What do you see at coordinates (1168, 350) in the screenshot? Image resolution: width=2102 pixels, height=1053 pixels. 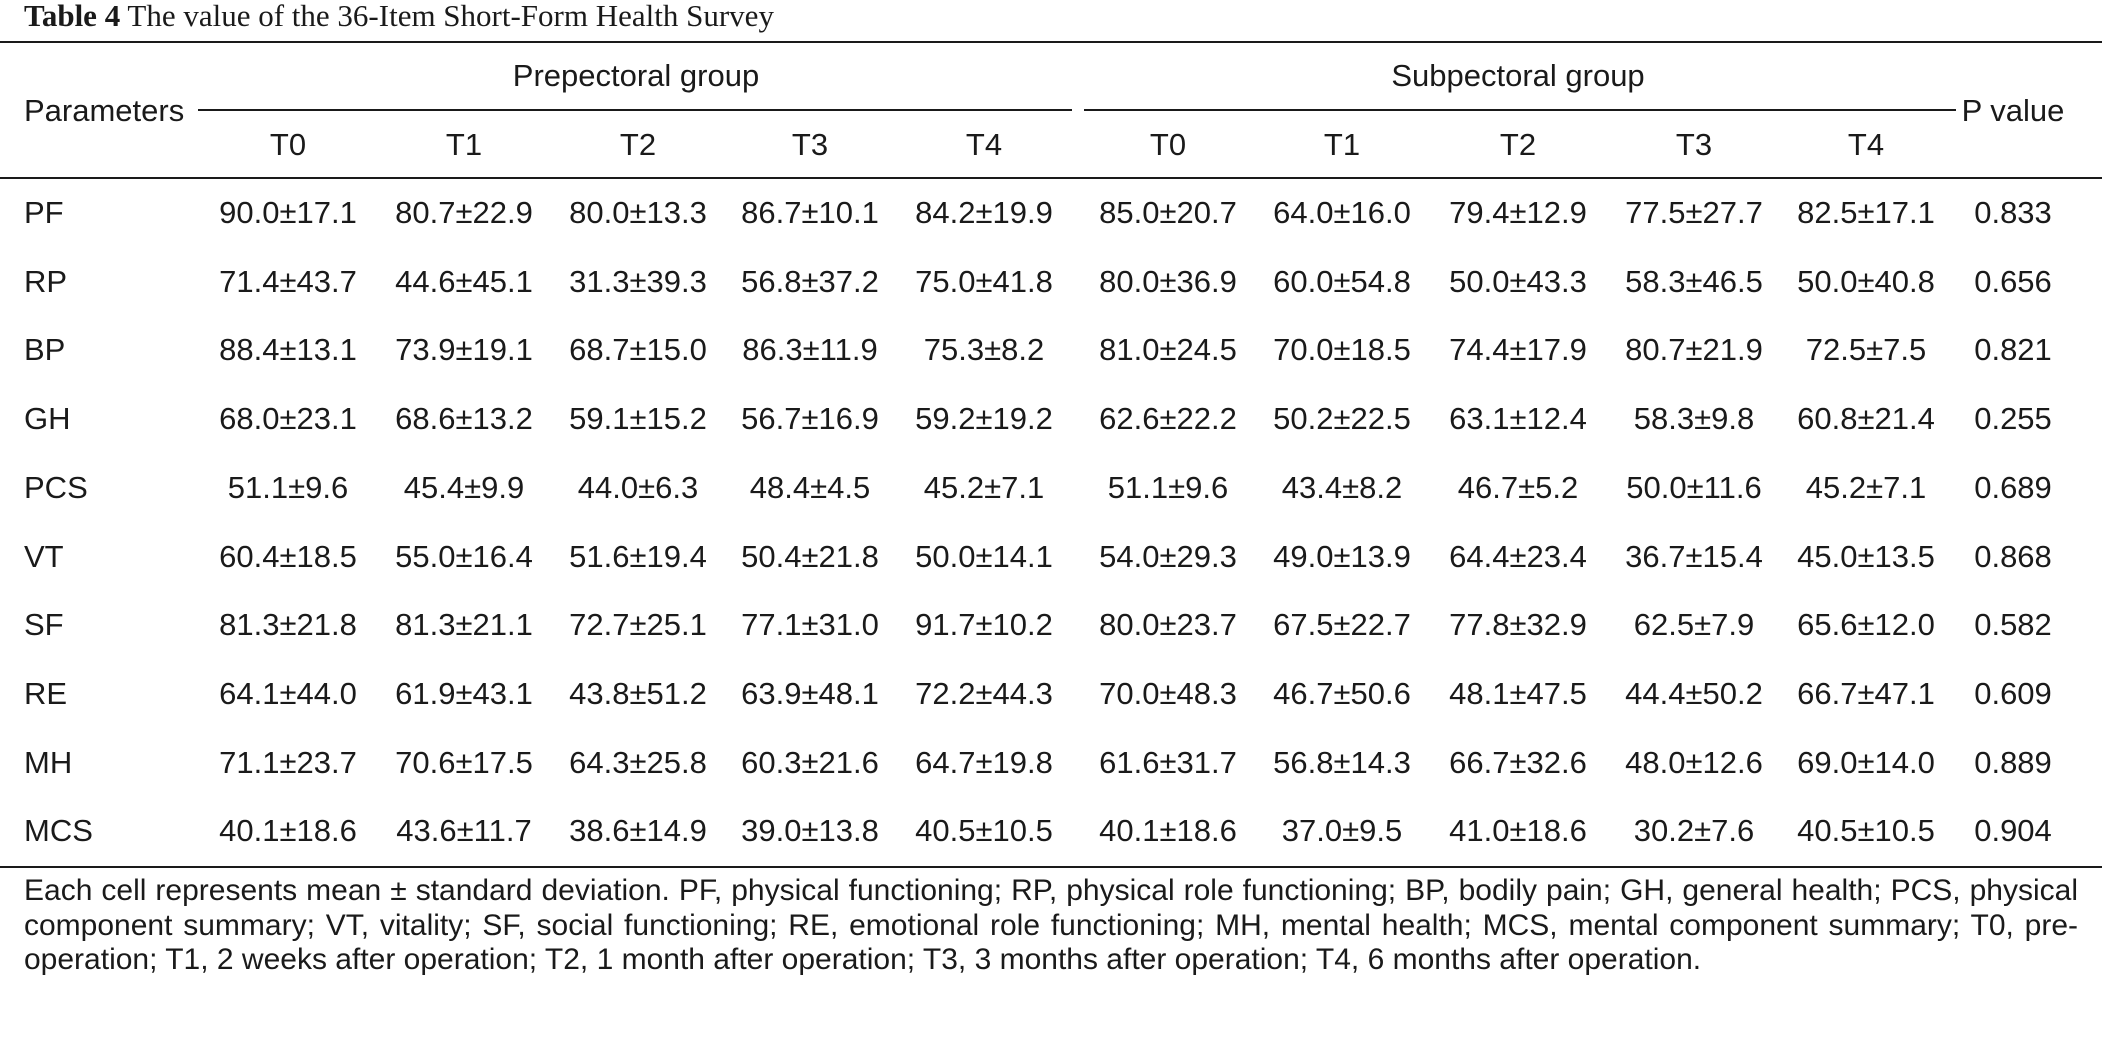 I see `table-cell: 81.0±24.5` at bounding box center [1168, 350].